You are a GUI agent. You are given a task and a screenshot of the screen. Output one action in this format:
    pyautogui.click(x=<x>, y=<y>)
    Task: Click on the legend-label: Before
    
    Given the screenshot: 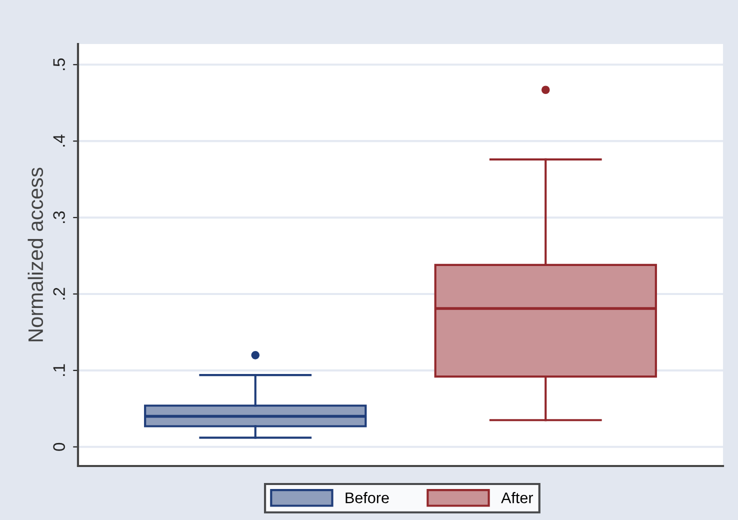 What is the action you would take?
    pyautogui.click(x=367, y=498)
    